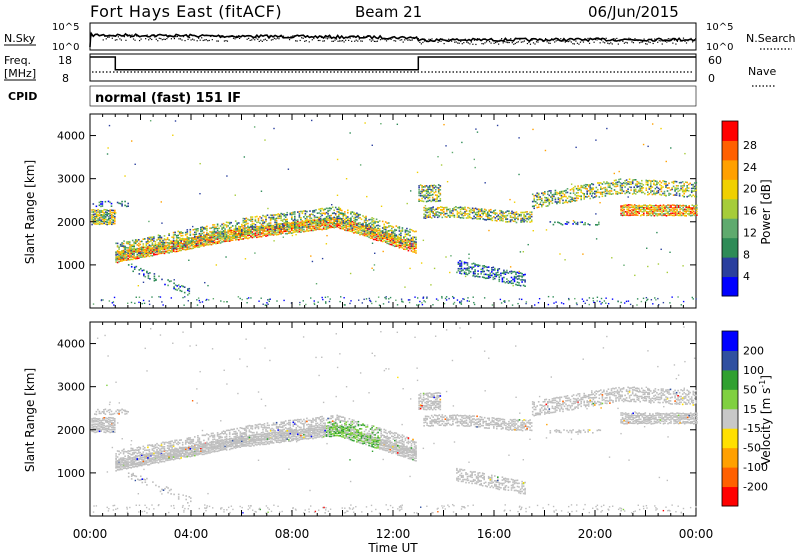 The height and width of the screenshot is (558, 800). Describe the element at coordinates (393, 41) in the screenshot. I see `noise-trace` at that location.